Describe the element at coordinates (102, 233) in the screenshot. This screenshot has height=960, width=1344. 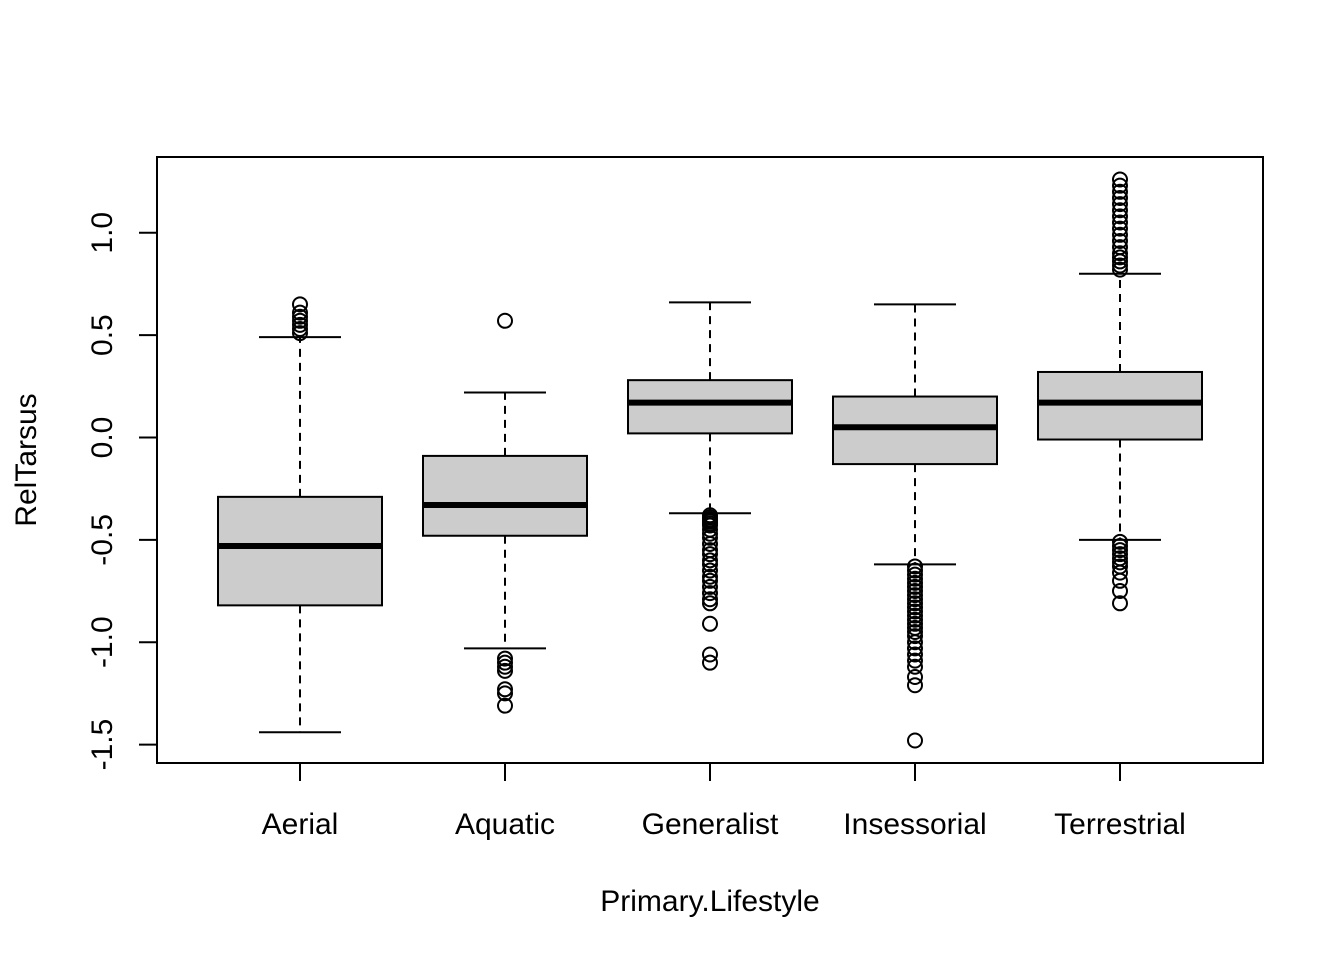
I see `y-tick-label: 1.0` at that location.